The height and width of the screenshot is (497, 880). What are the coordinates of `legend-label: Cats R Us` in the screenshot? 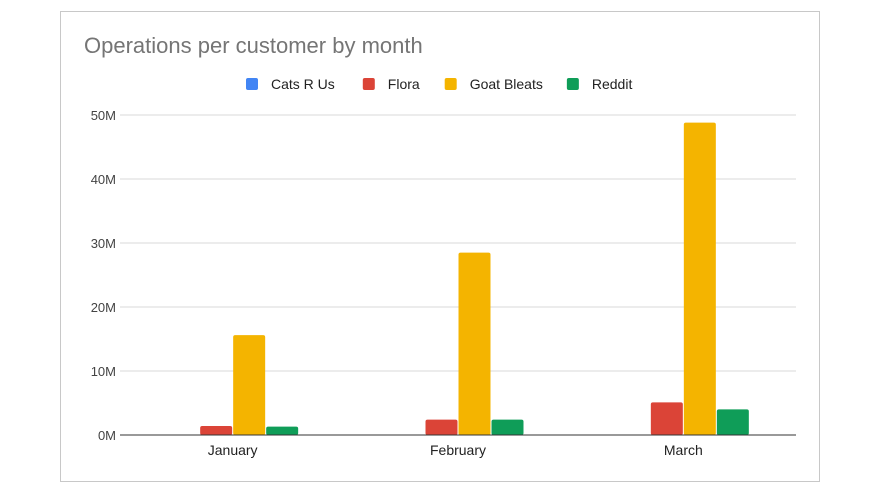 It's located at (303, 84).